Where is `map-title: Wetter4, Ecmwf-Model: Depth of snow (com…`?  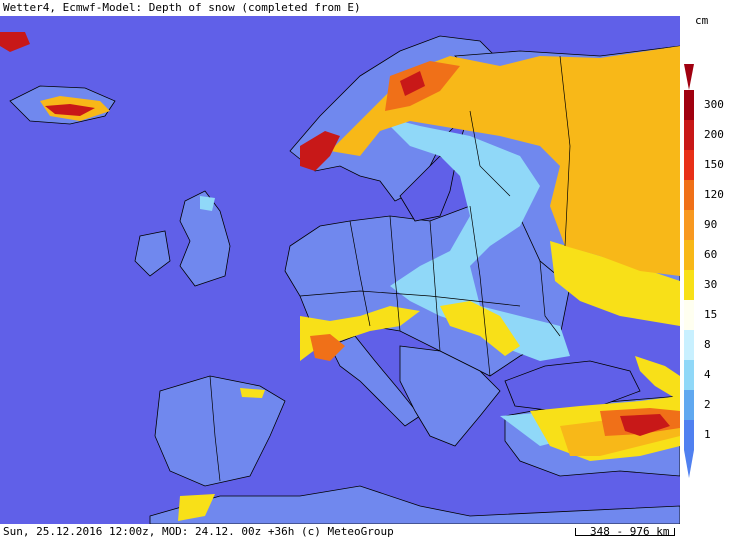
map-title: Wetter4, Ecmwf-Model: Depth of snow (com… is located at coordinates (340, 8).